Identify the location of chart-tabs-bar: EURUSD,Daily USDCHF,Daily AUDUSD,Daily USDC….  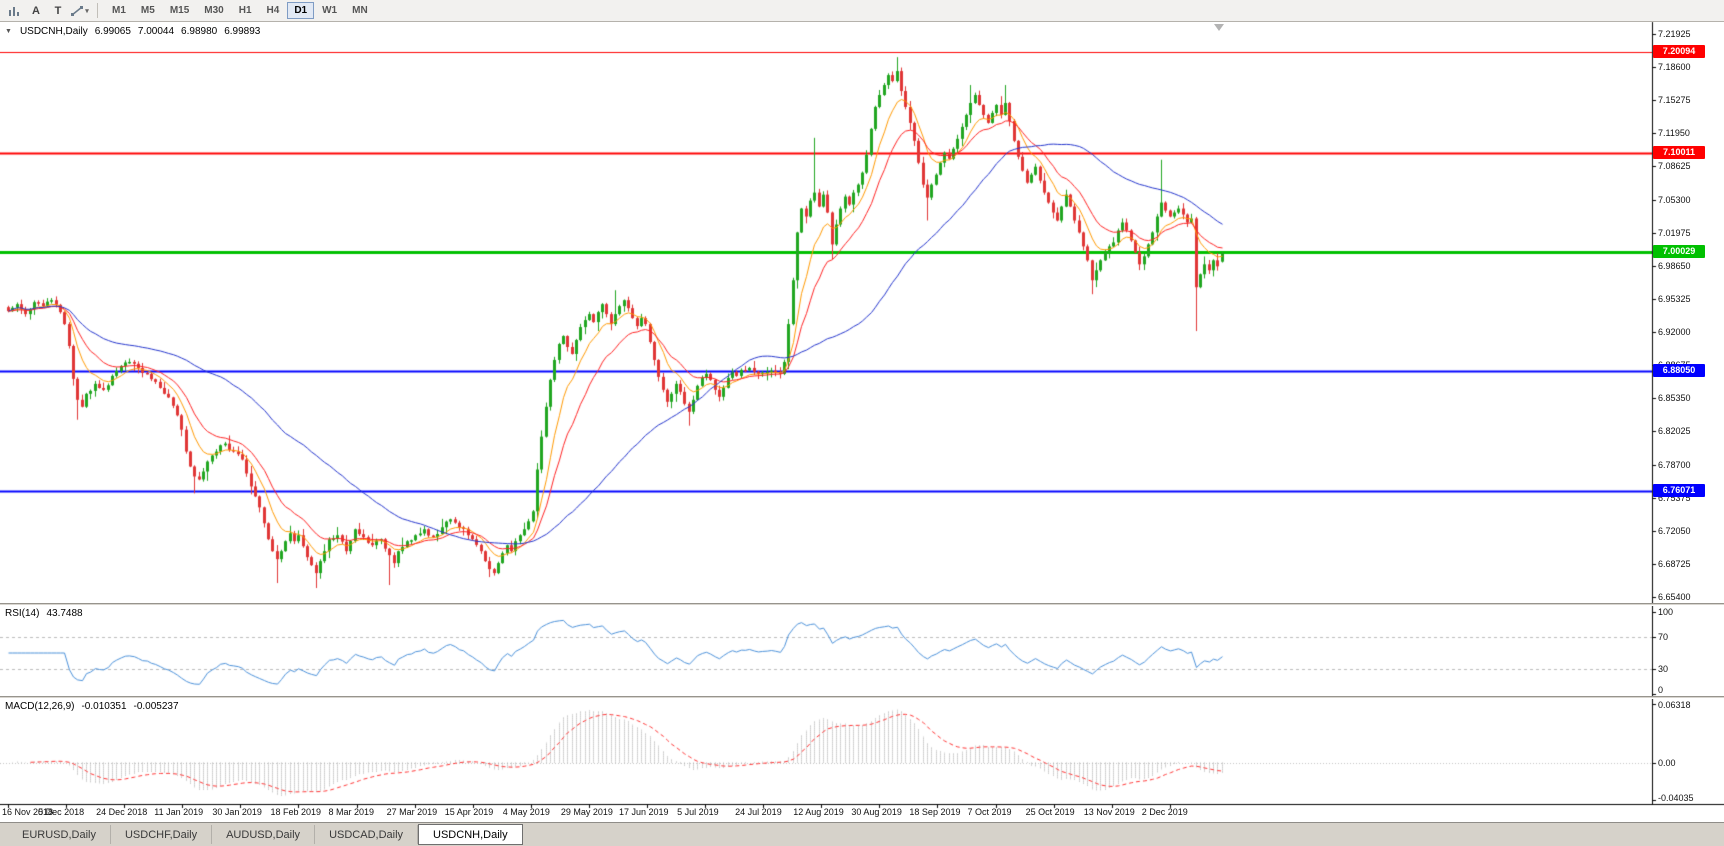
(862, 834).